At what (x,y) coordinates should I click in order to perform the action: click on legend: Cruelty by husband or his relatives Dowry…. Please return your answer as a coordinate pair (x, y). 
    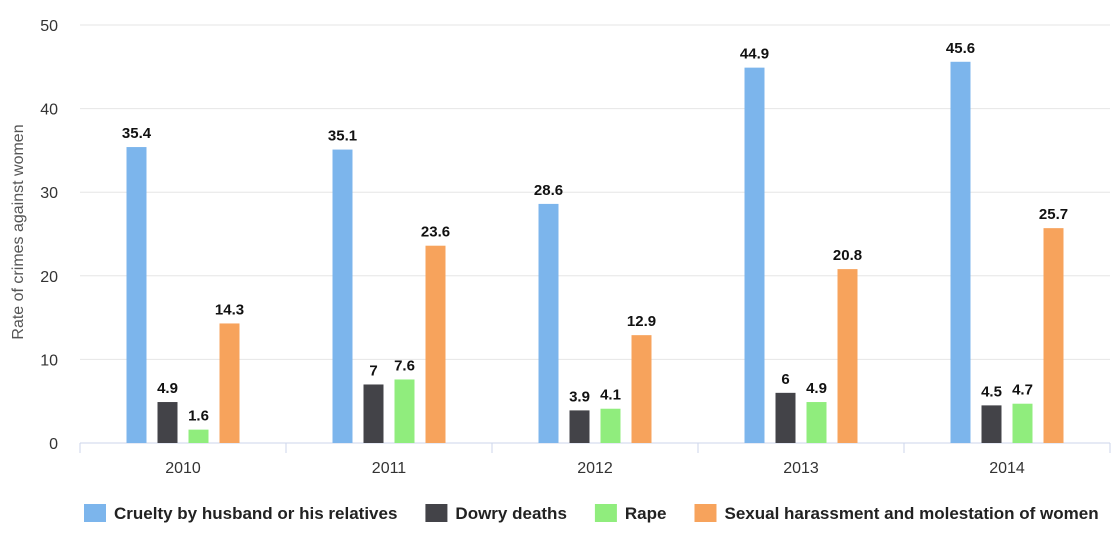
    Looking at the image, I should click on (591, 513).